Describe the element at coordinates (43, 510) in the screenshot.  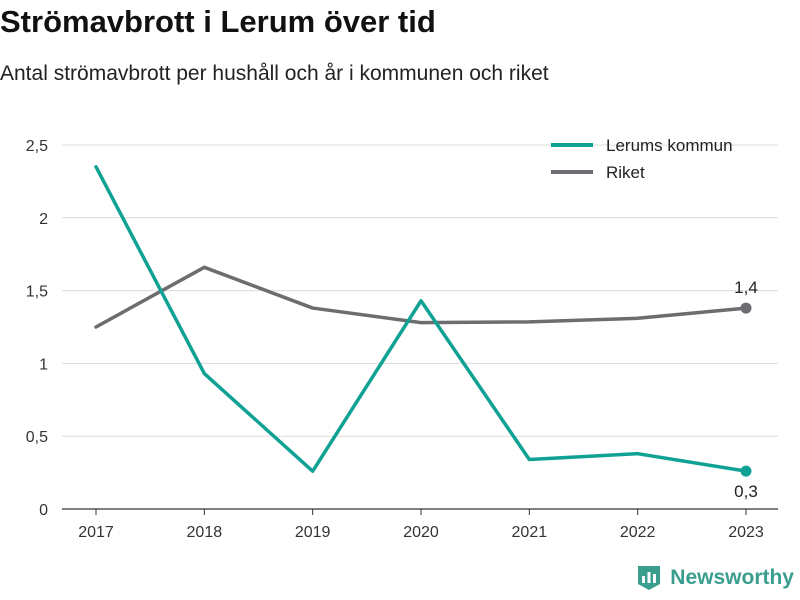
I see `y-tick-label: 0` at that location.